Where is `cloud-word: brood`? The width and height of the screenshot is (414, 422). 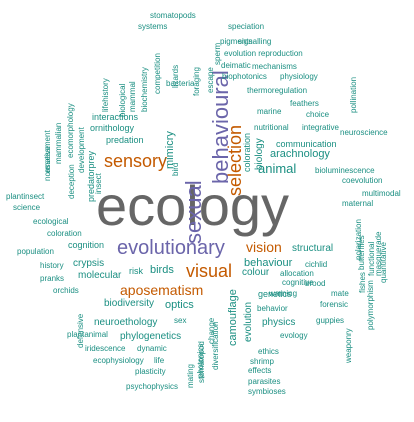 cloud-word: brood is located at coordinates (315, 283).